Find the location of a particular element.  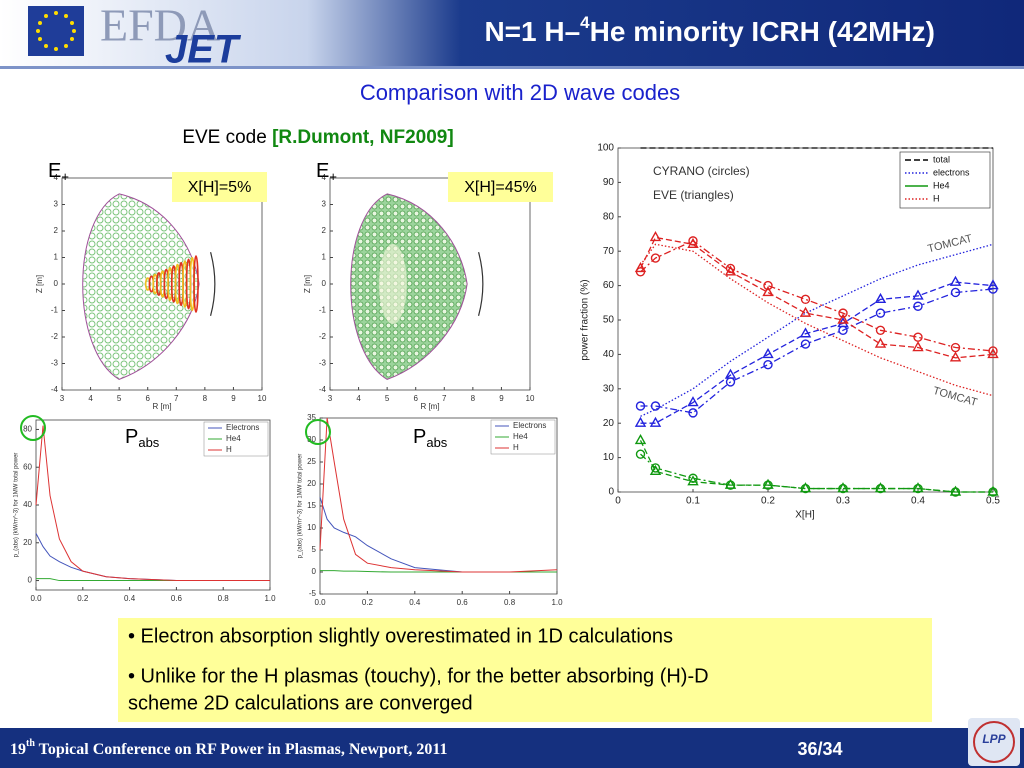

wave-core is located at coordinates (392, 284).